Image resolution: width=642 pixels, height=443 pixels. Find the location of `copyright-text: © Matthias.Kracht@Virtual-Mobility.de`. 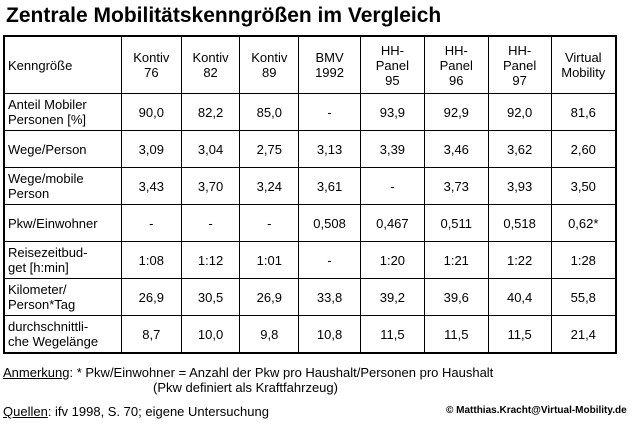

copyright-text: © Matthias.Kracht@Virtual-Mobility.de is located at coordinates (536, 410).